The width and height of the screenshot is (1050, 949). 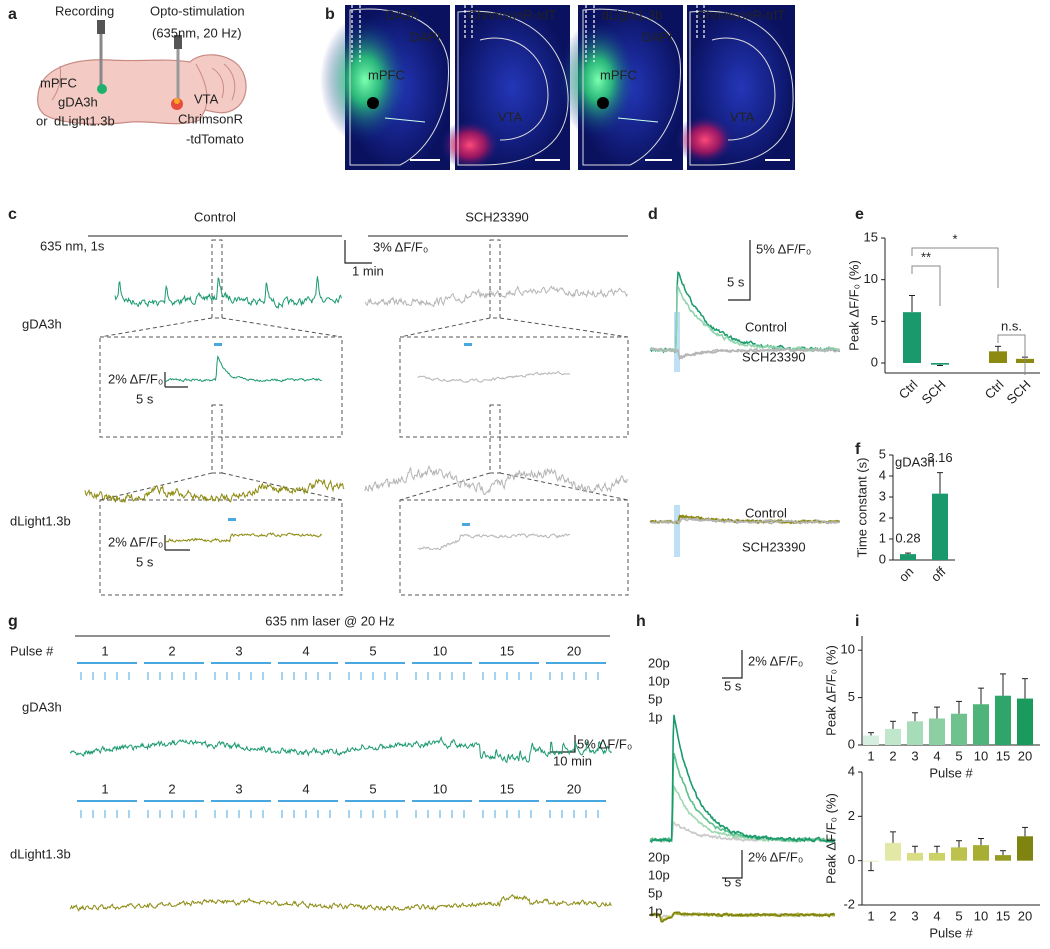 I want to click on label: or, so click(x=42, y=120).